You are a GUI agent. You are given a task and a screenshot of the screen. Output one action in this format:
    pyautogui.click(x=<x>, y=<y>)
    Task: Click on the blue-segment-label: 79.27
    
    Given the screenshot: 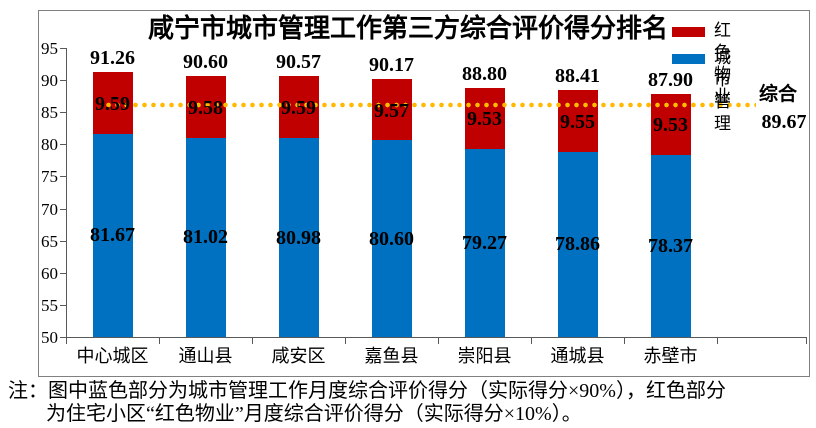 What is the action you would take?
    pyautogui.click(x=484, y=243)
    